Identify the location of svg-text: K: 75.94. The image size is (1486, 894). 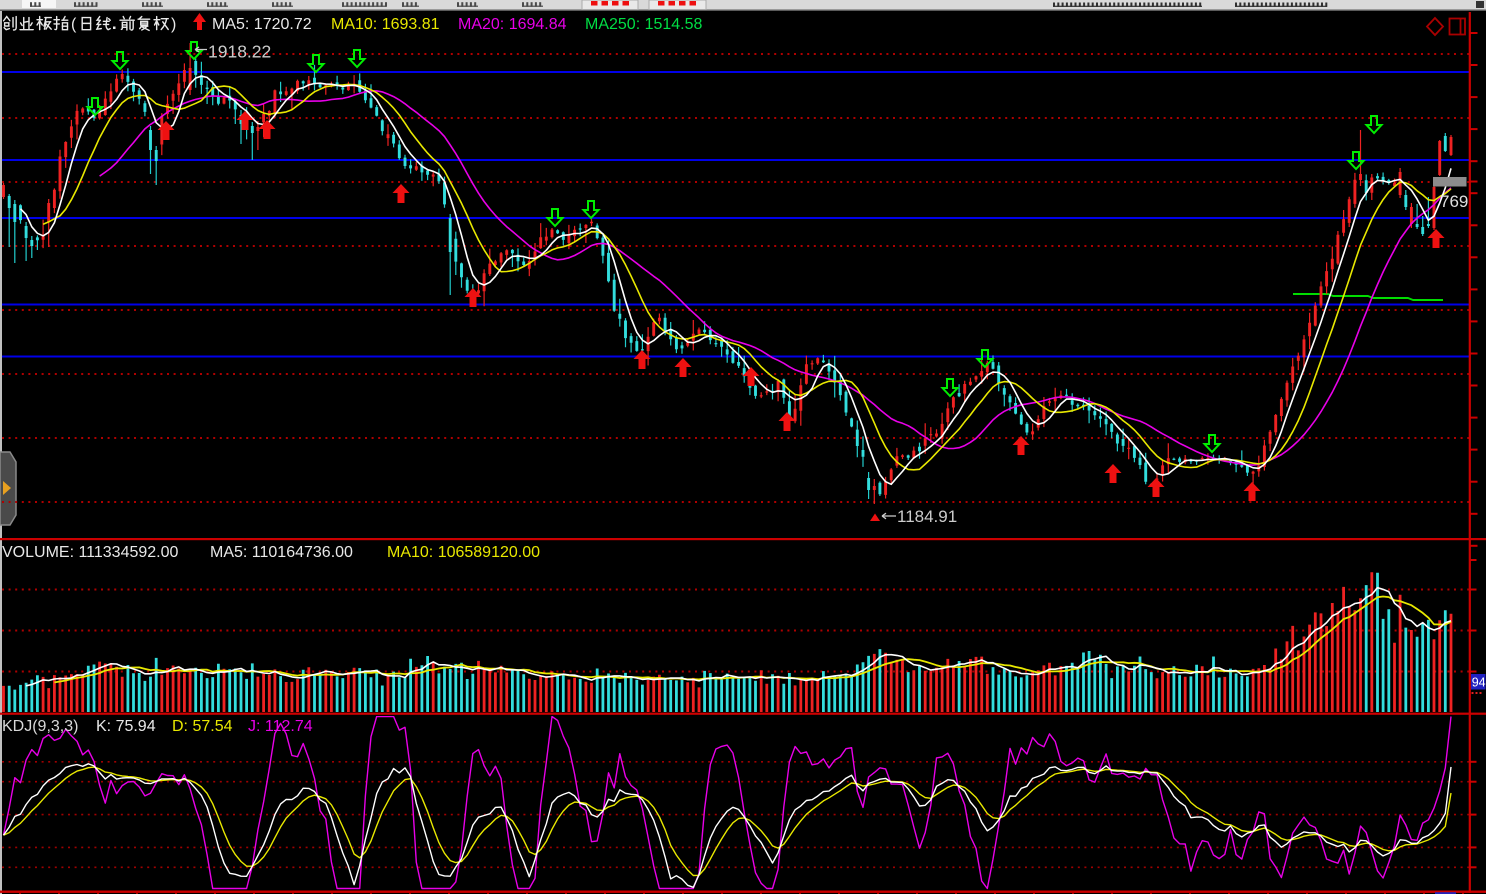
(126, 726).